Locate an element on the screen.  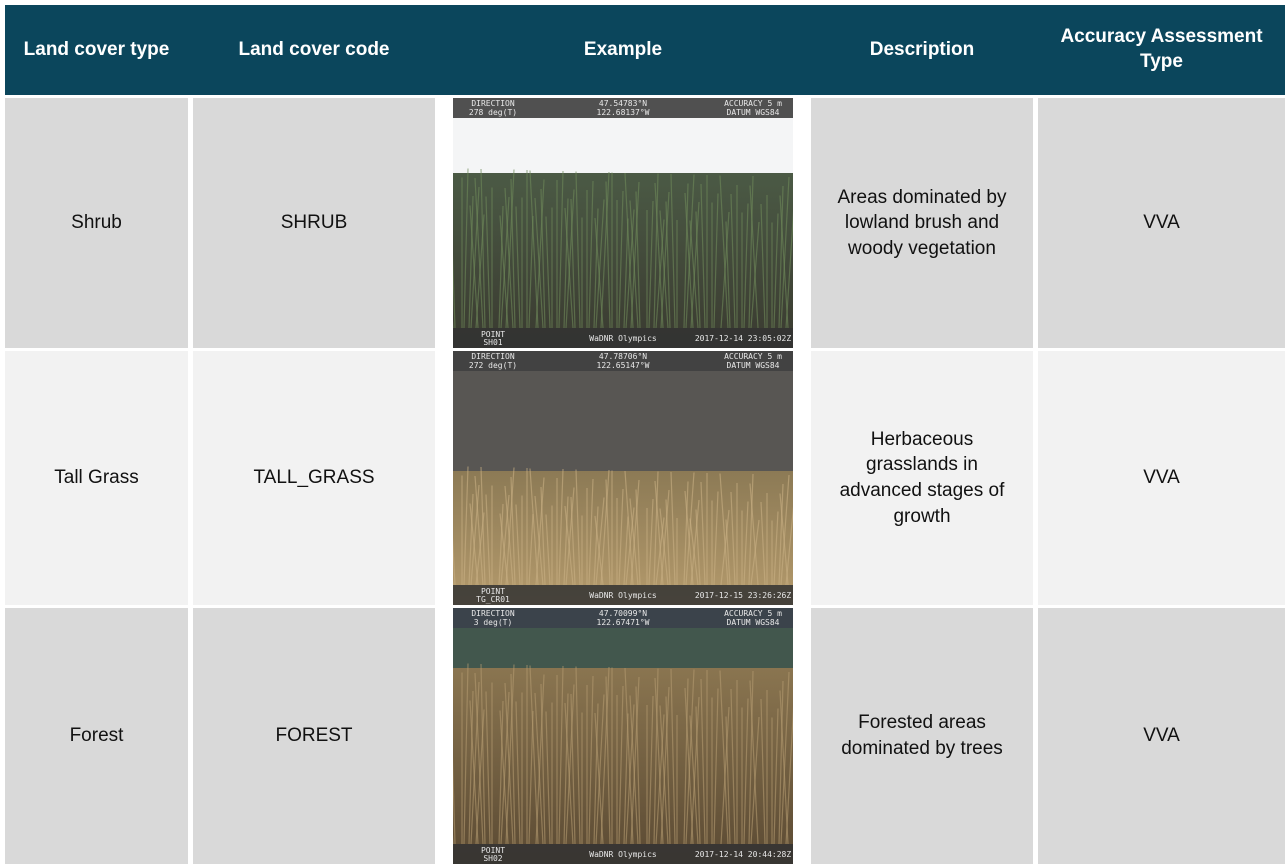
code-cell: FOREST is located at coordinates (314, 736).